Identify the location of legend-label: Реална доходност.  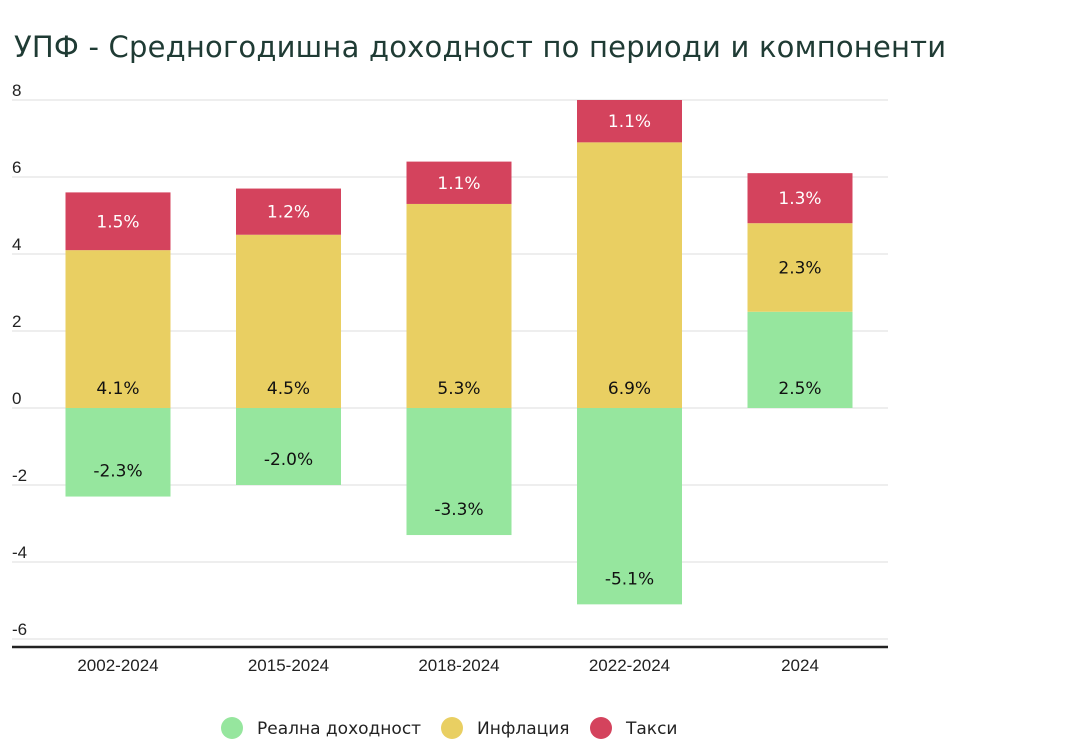
(339, 729).